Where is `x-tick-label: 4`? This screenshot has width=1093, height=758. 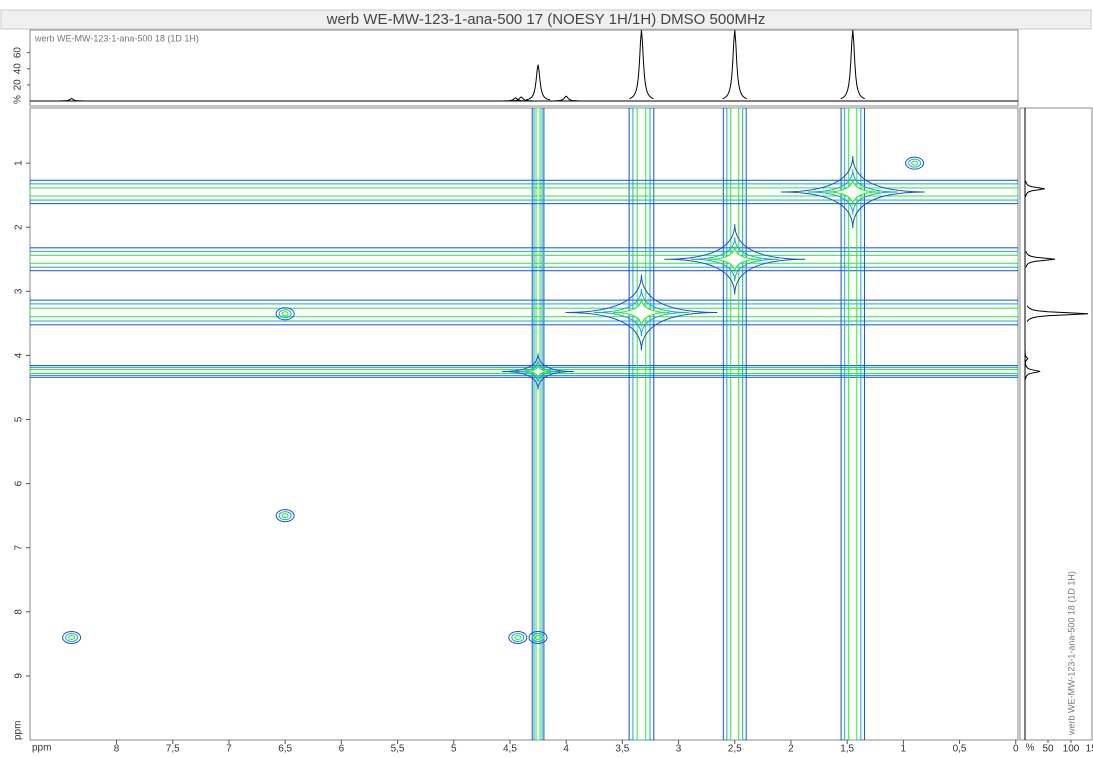
x-tick-label: 4 is located at coordinates (566, 749).